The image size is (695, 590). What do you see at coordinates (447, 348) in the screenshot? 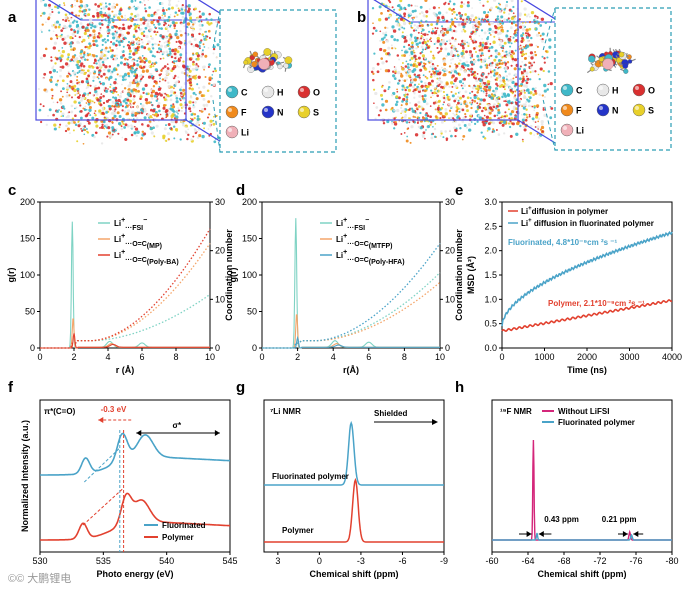
I see `y2-tick-label: 0` at bounding box center [447, 348].